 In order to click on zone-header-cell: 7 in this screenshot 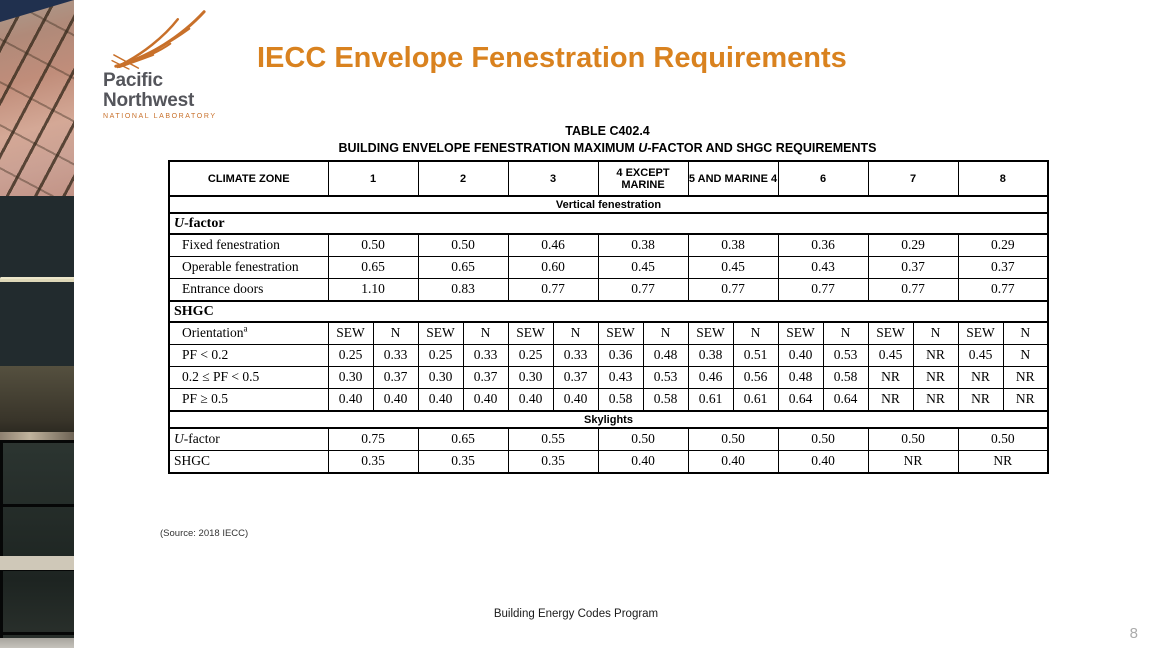, I will do `click(913, 178)`.